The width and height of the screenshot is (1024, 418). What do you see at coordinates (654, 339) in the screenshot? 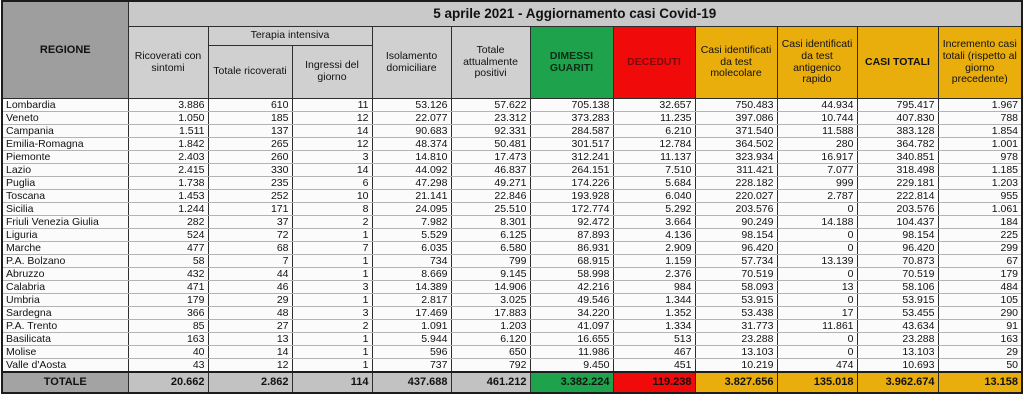
I see `cell-deceduti: 513` at bounding box center [654, 339].